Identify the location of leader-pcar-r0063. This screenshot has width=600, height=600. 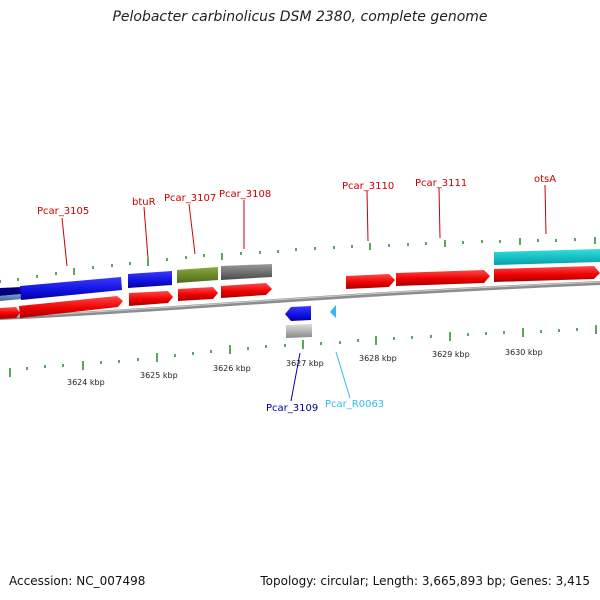
(343, 375).